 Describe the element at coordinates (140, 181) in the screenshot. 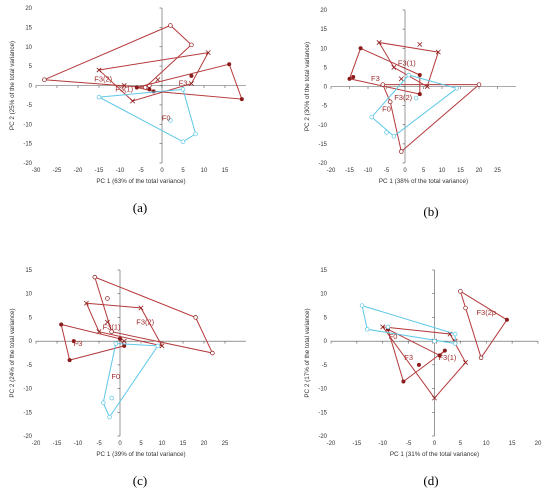

I see `x-axis-title: PC 1 (63% of the total variance)` at that location.